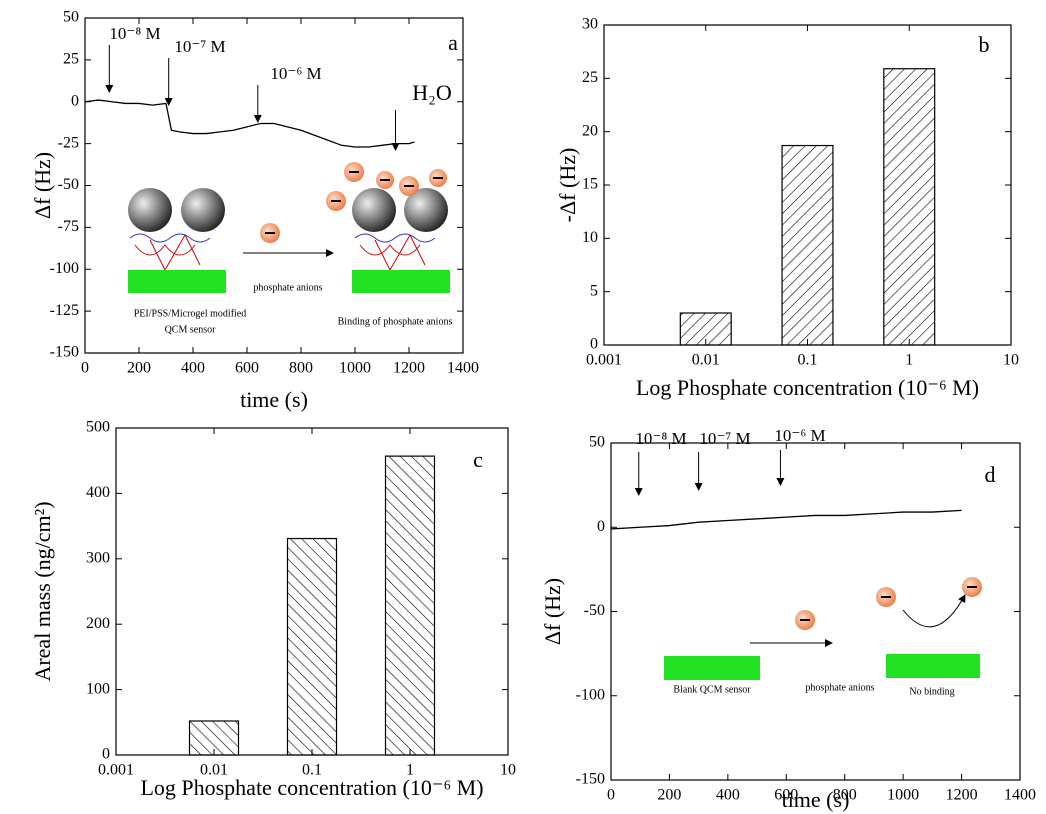 This screenshot has width=1046, height=814. What do you see at coordinates (395, 321) in the screenshot?
I see `inset-label: Binding of phosphate anions` at bounding box center [395, 321].